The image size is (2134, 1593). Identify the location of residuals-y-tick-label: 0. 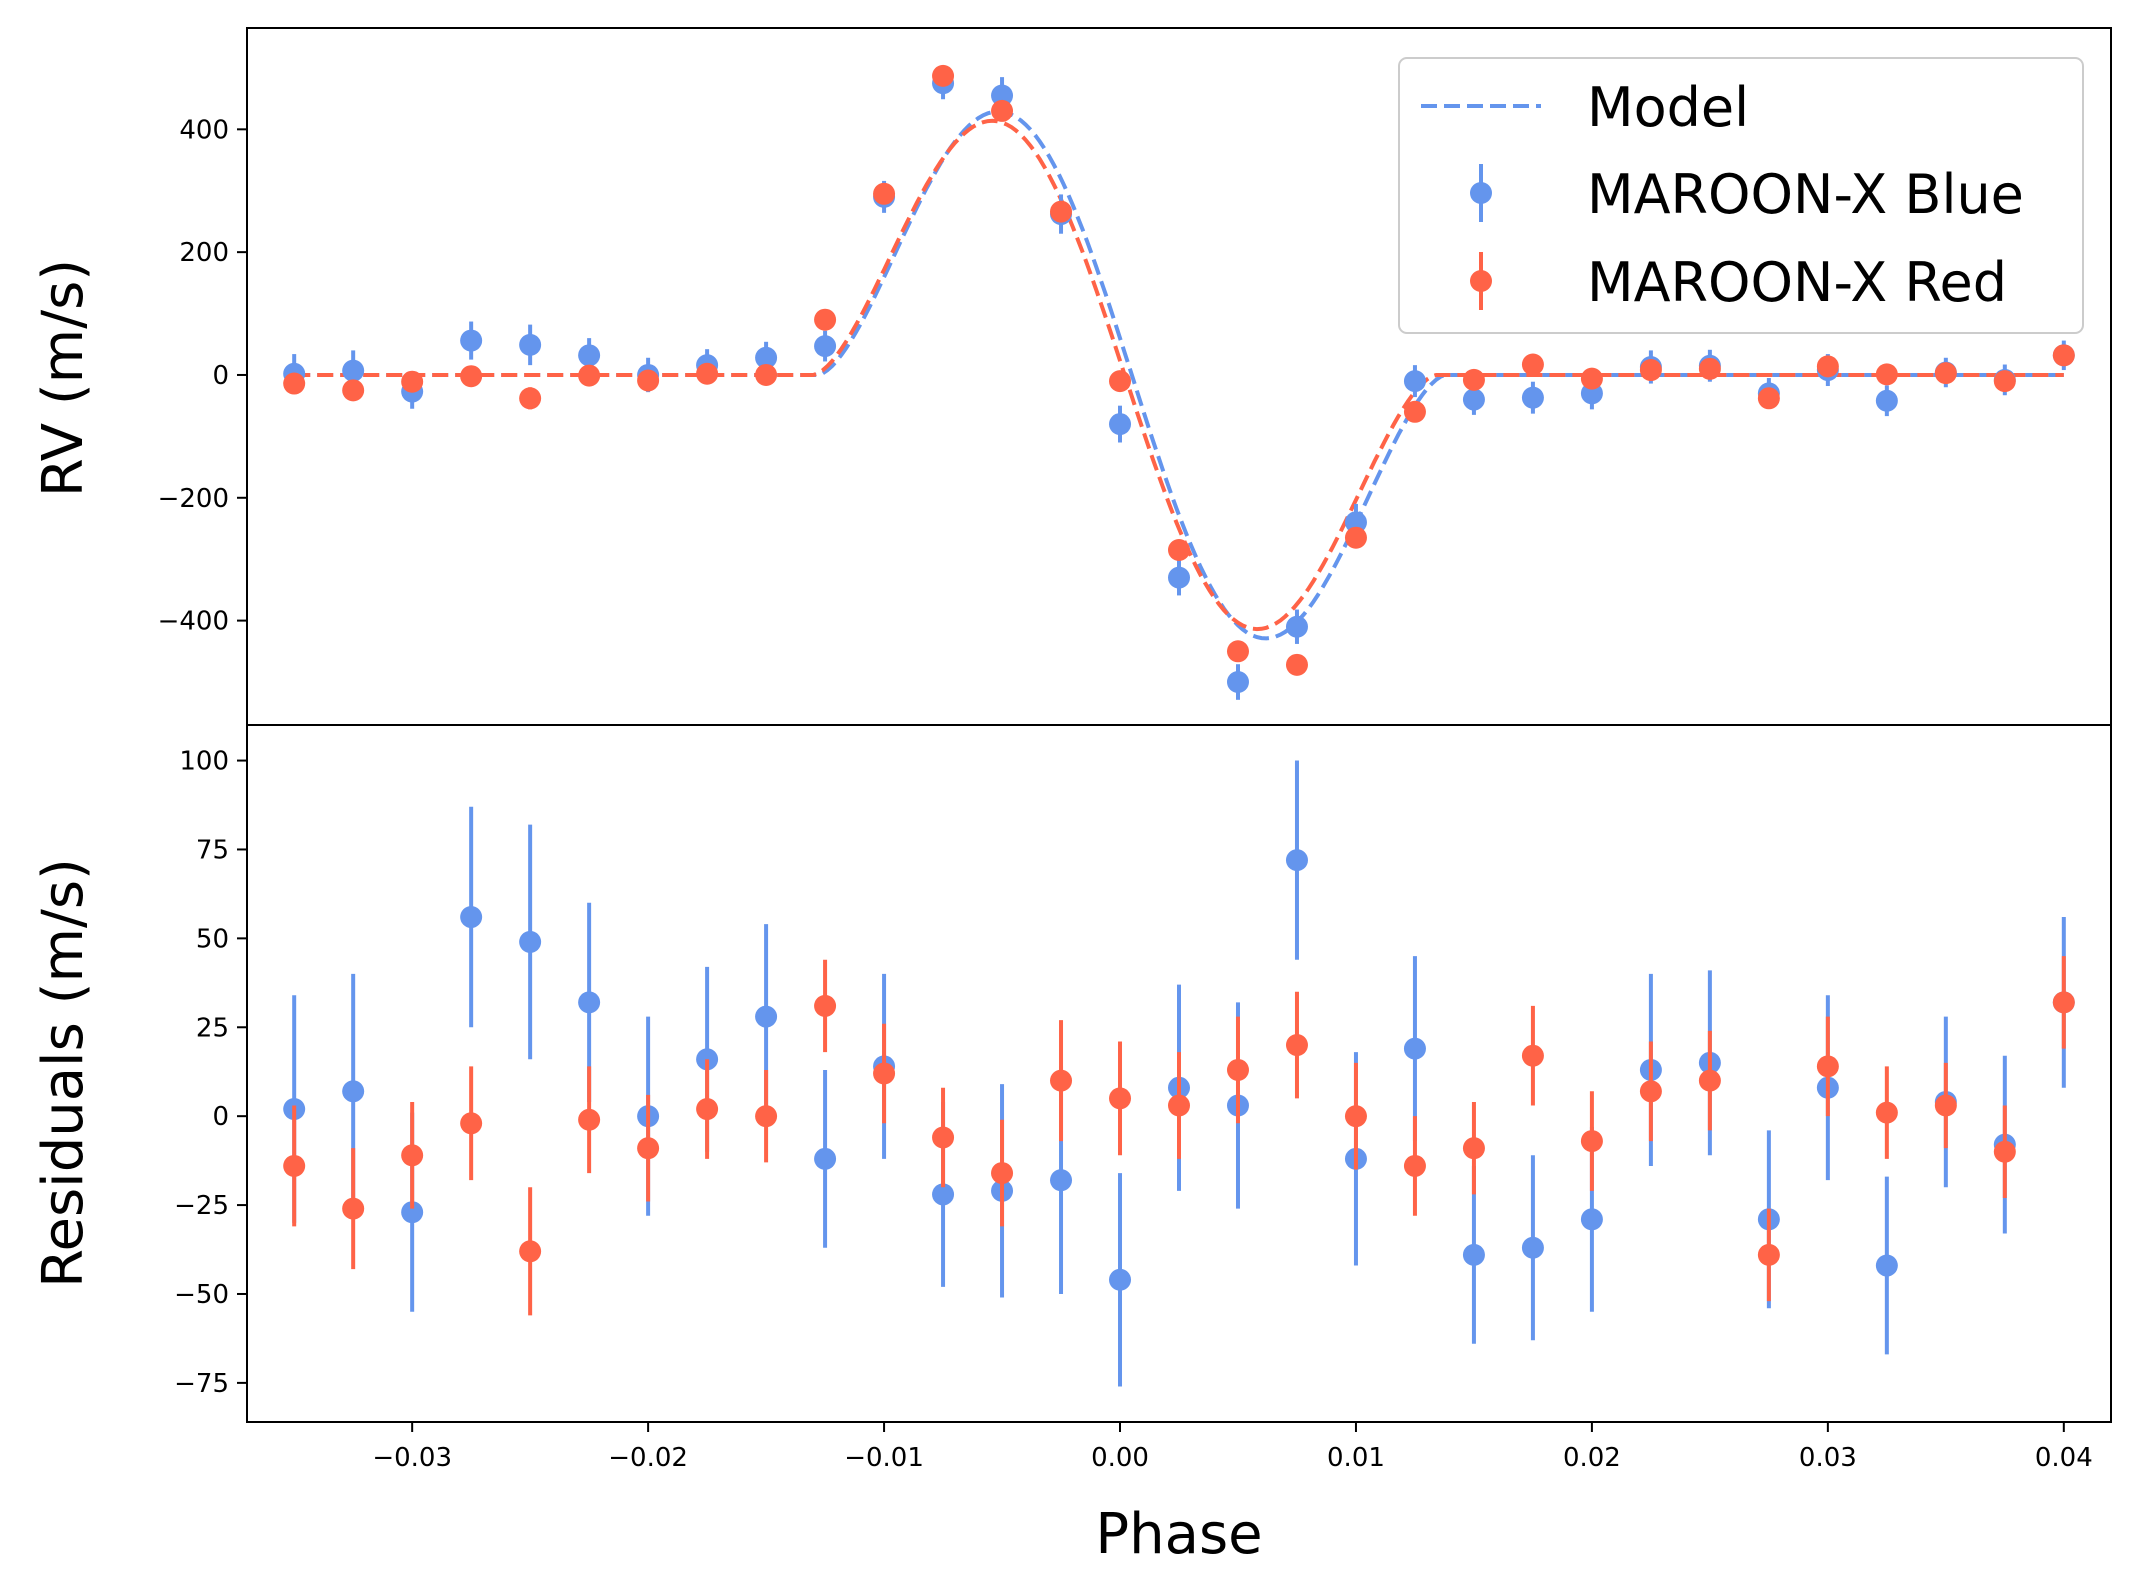
(220, 1117).